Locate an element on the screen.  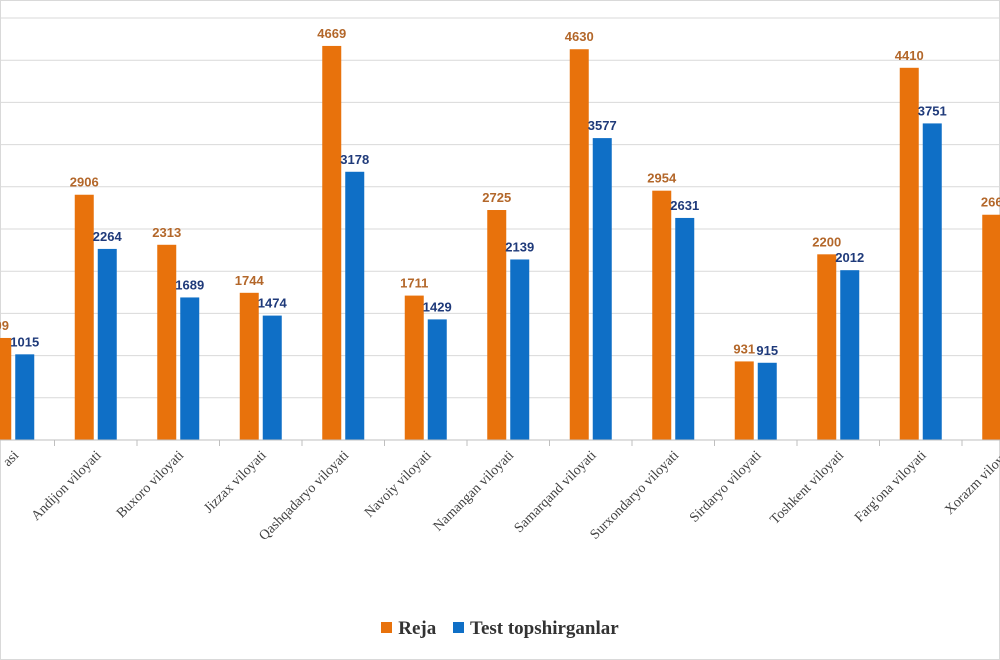
x-tick-label: Navoiy viloyati is located at coordinates (398, 484).